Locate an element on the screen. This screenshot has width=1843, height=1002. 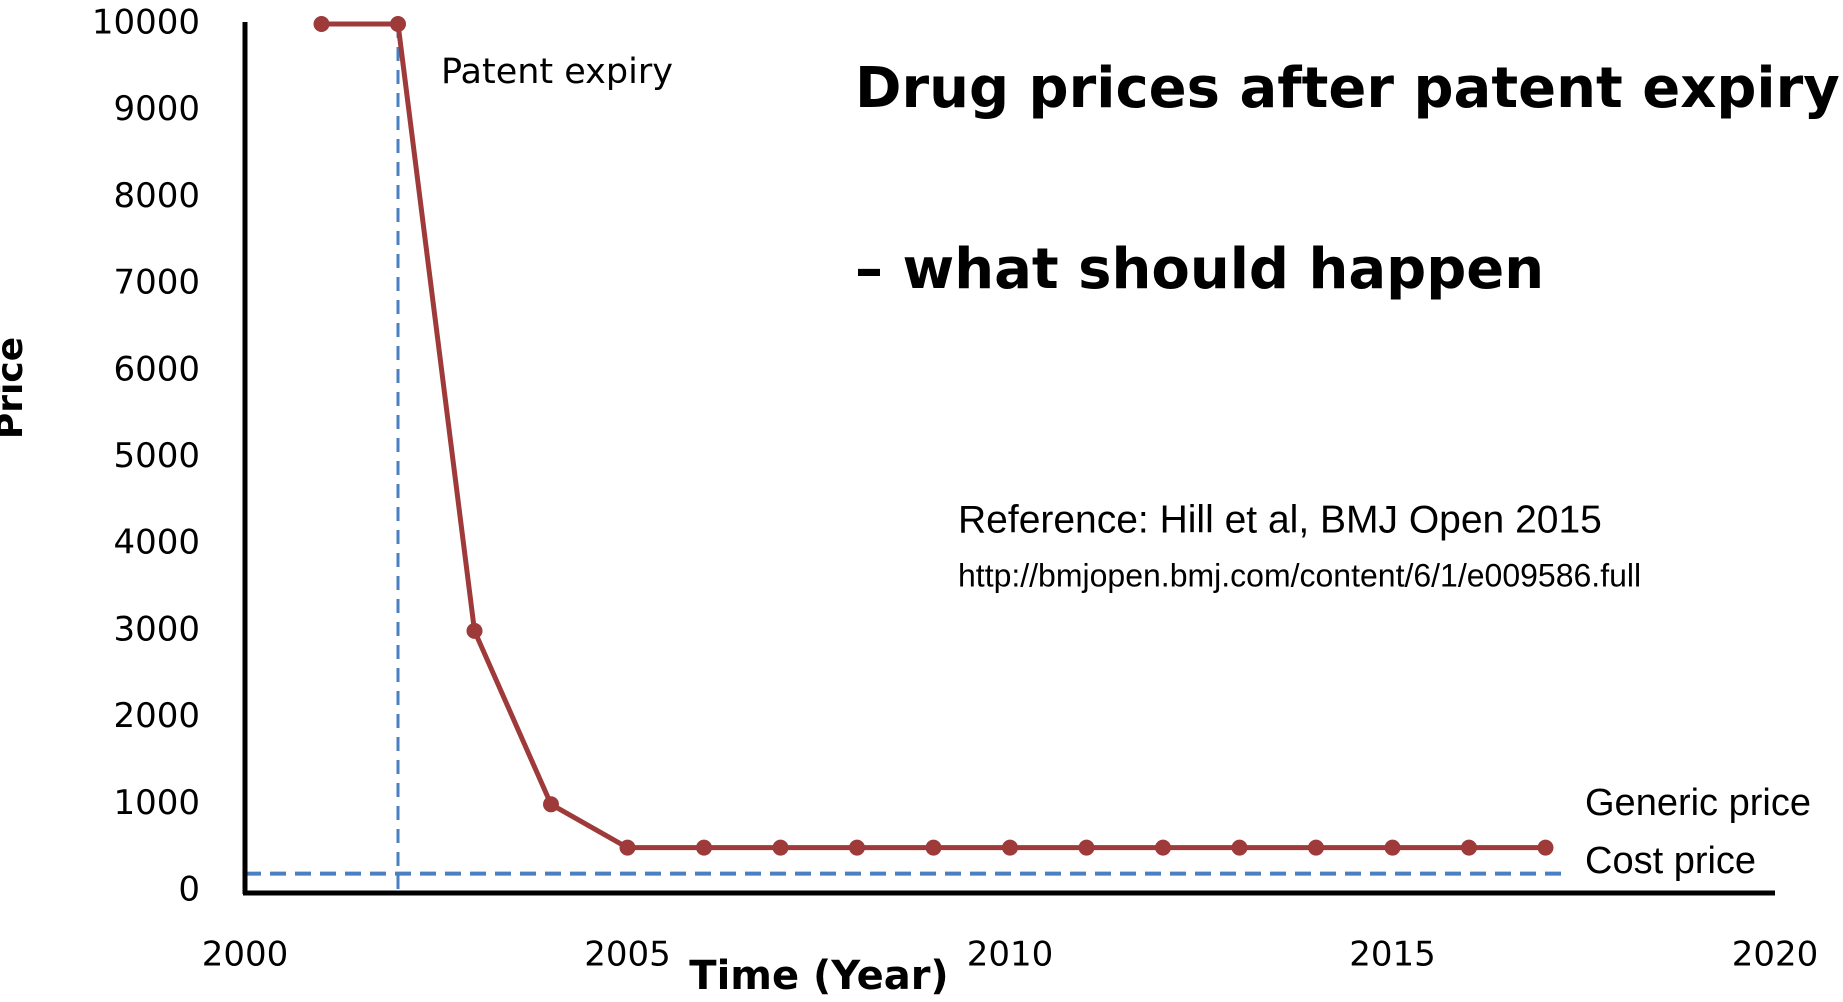
x-tick-label: 2015 is located at coordinates (1392, 955).